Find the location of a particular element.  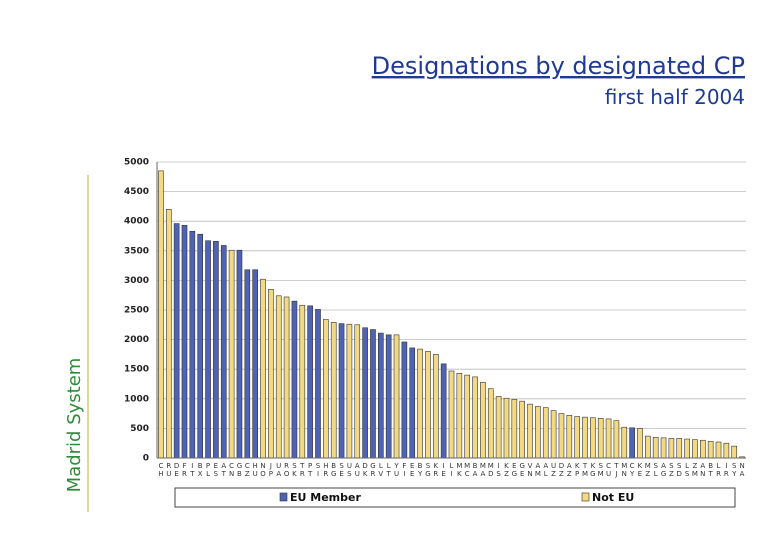

x-tick-label: GE is located at coordinates (522, 470).